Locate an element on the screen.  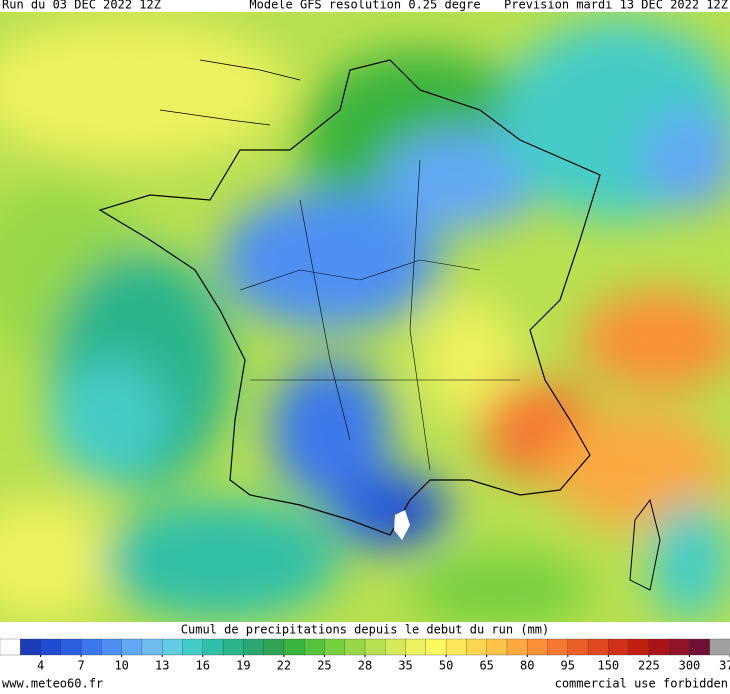
colorbar-label: 35 is located at coordinates (405, 666).